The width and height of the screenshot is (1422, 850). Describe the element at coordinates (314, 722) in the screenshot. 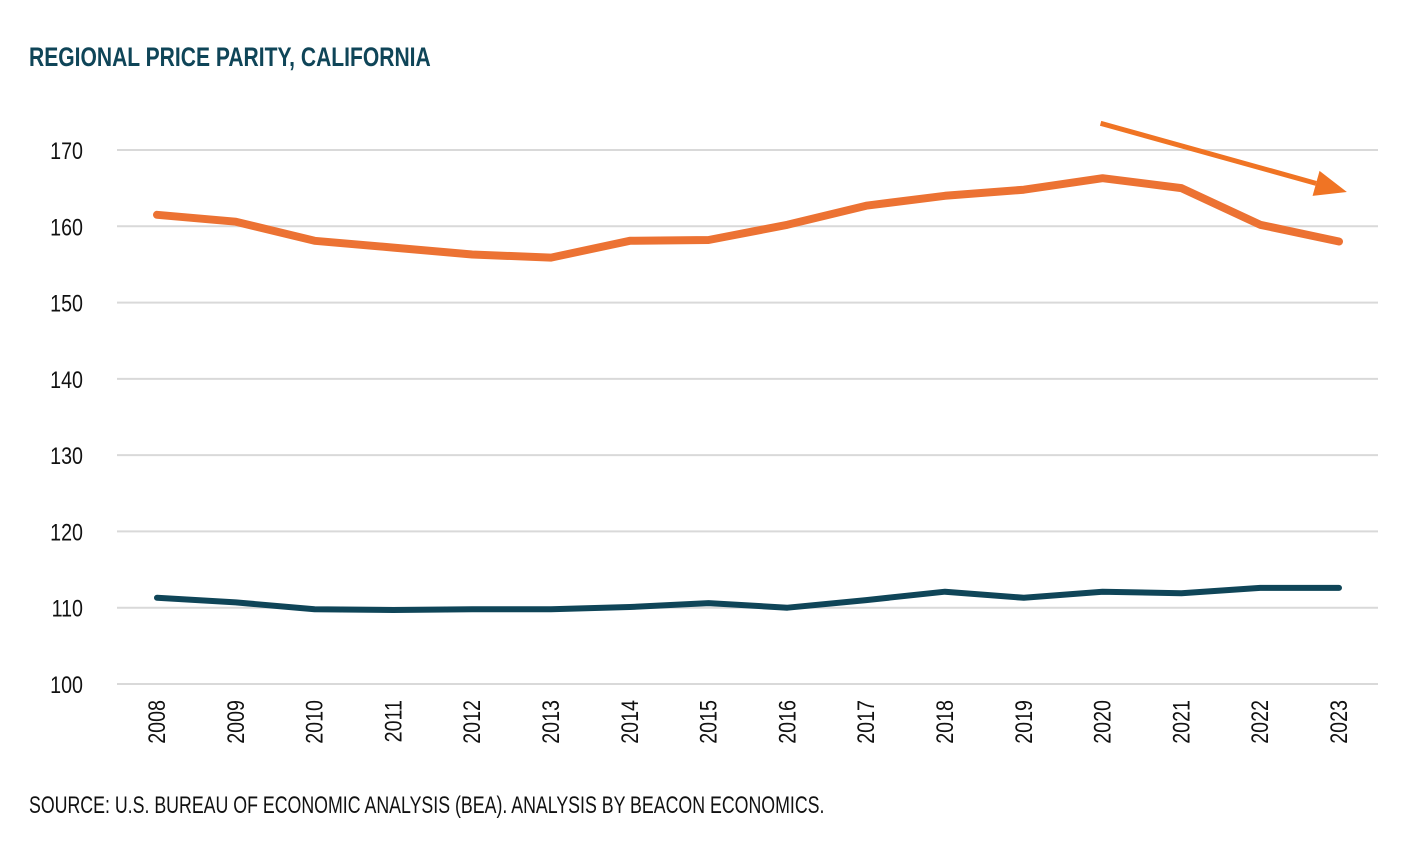

I see `x-tick-label: 2010` at that location.